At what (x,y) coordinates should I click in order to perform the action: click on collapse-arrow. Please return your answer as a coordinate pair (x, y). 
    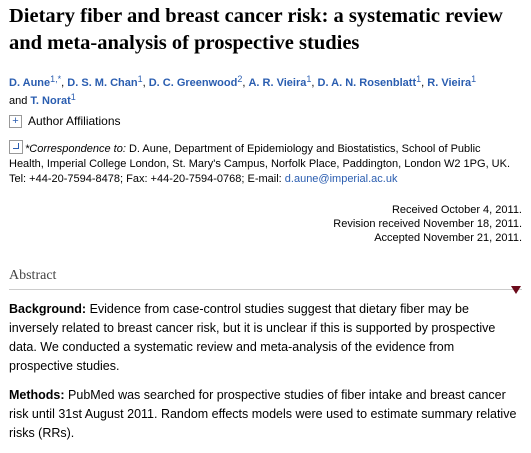
    Looking at the image, I should click on (516, 290).